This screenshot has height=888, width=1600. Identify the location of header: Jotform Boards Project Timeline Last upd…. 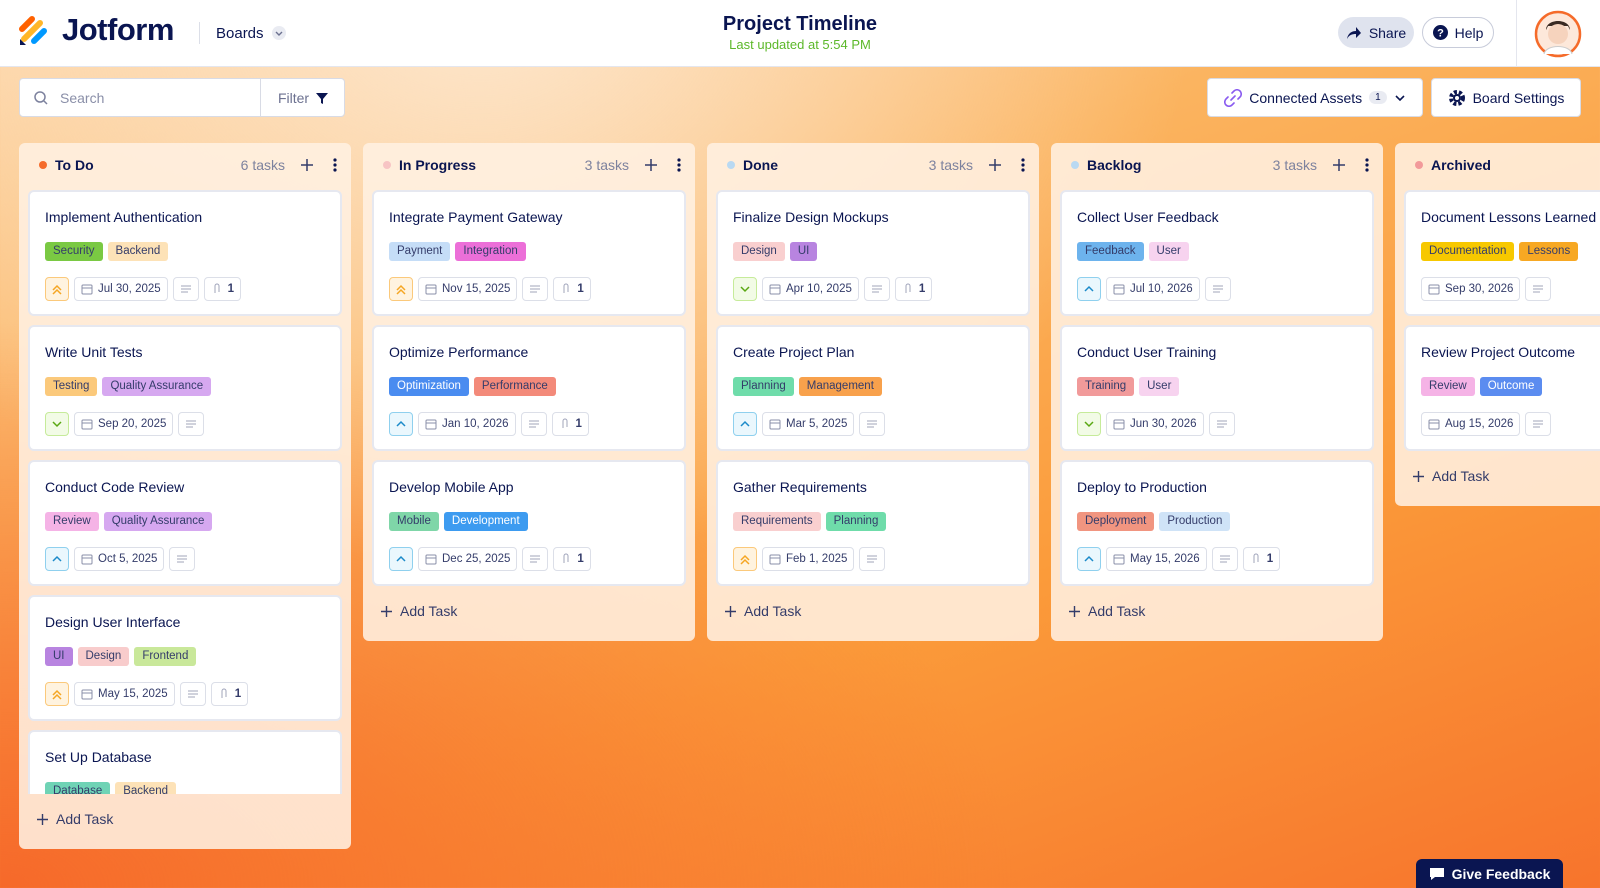
(800, 33).